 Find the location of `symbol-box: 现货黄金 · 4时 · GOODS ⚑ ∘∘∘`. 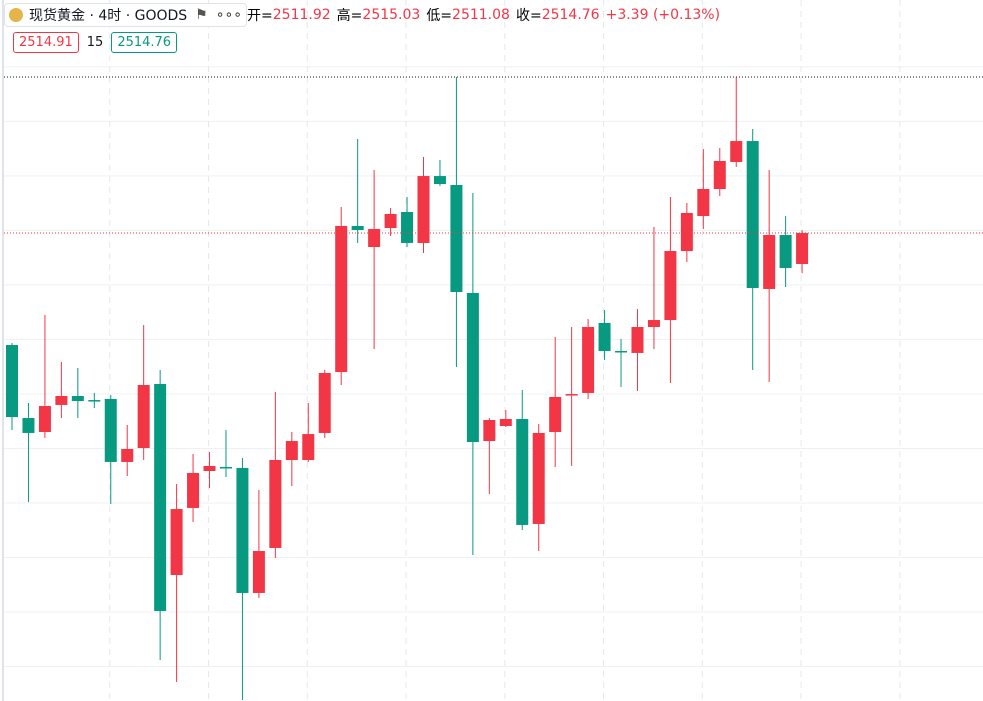

symbol-box: 现货黄金 · 4时 · GOODS ⚑ ∘∘∘ is located at coordinates (126, 15).